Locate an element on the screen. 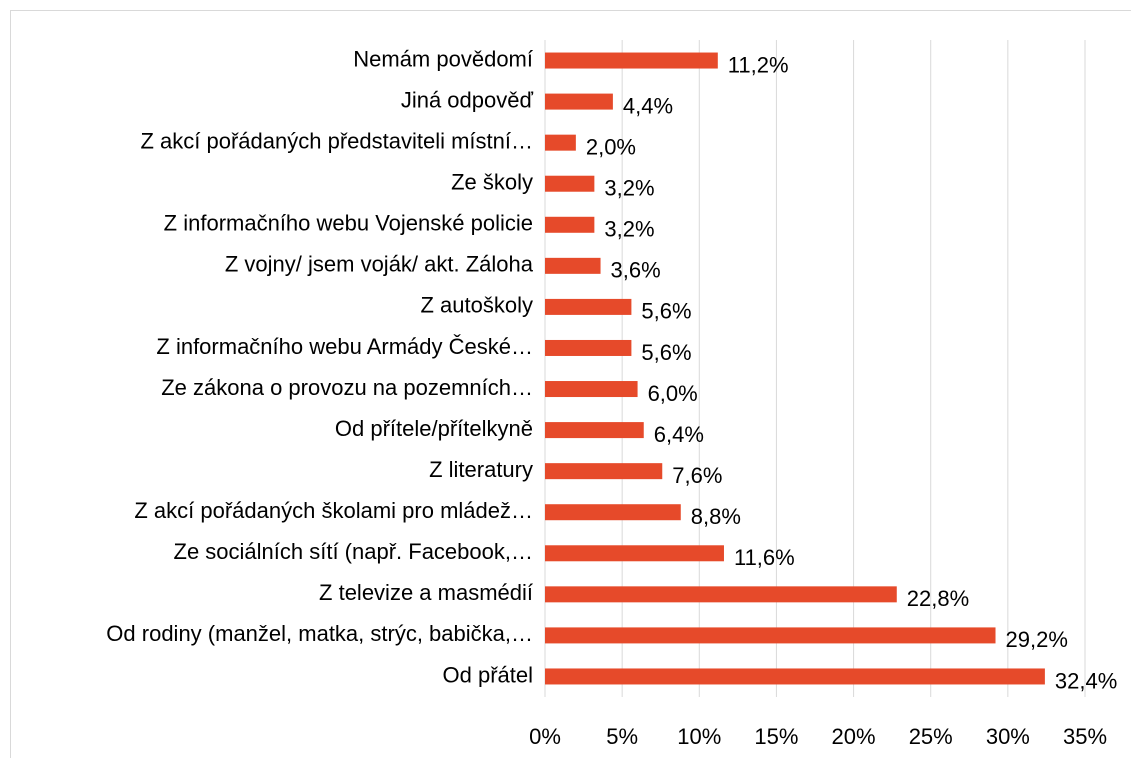 The height and width of the screenshot is (758, 1131). data-label: 6,4% is located at coordinates (679, 434).